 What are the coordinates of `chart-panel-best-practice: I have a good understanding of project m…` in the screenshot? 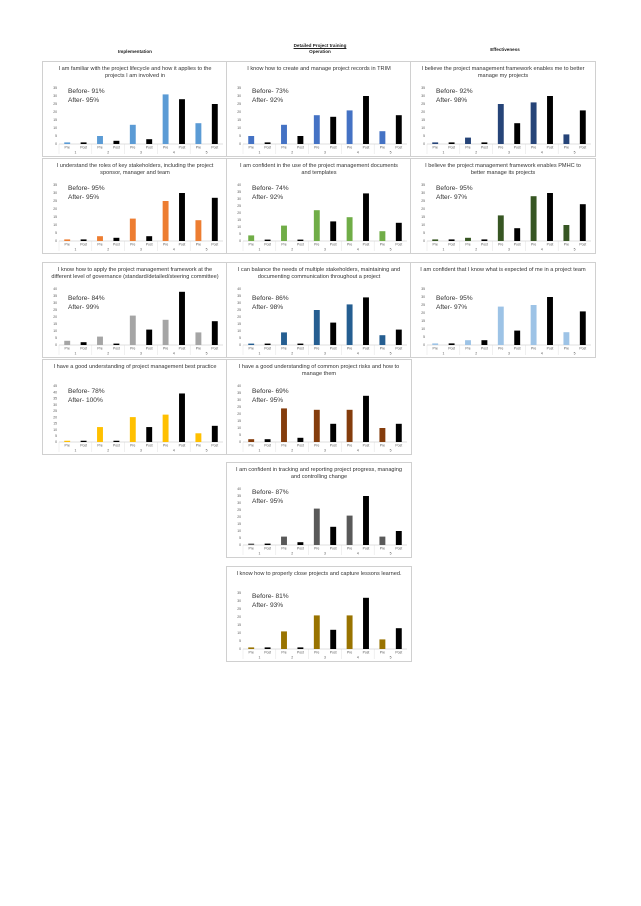 It's located at (135, 407).